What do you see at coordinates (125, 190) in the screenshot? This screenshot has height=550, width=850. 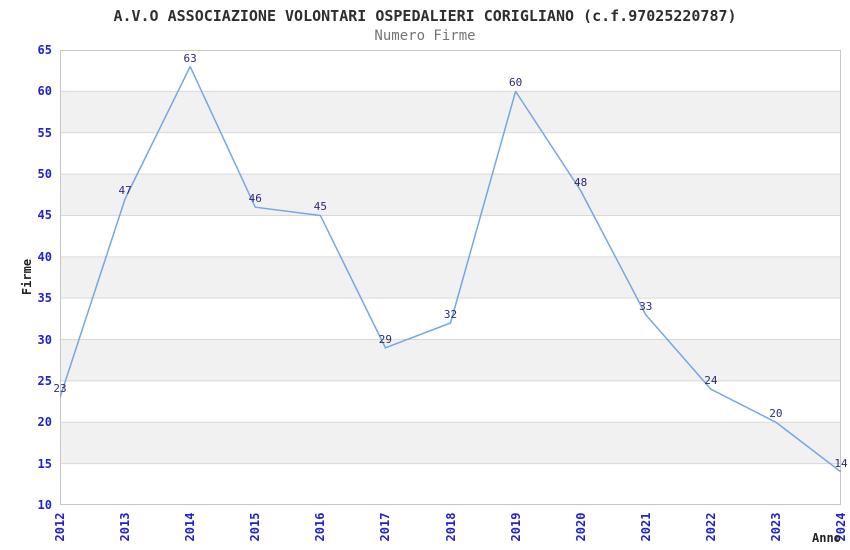 I see `data-label: 47` at bounding box center [125, 190].